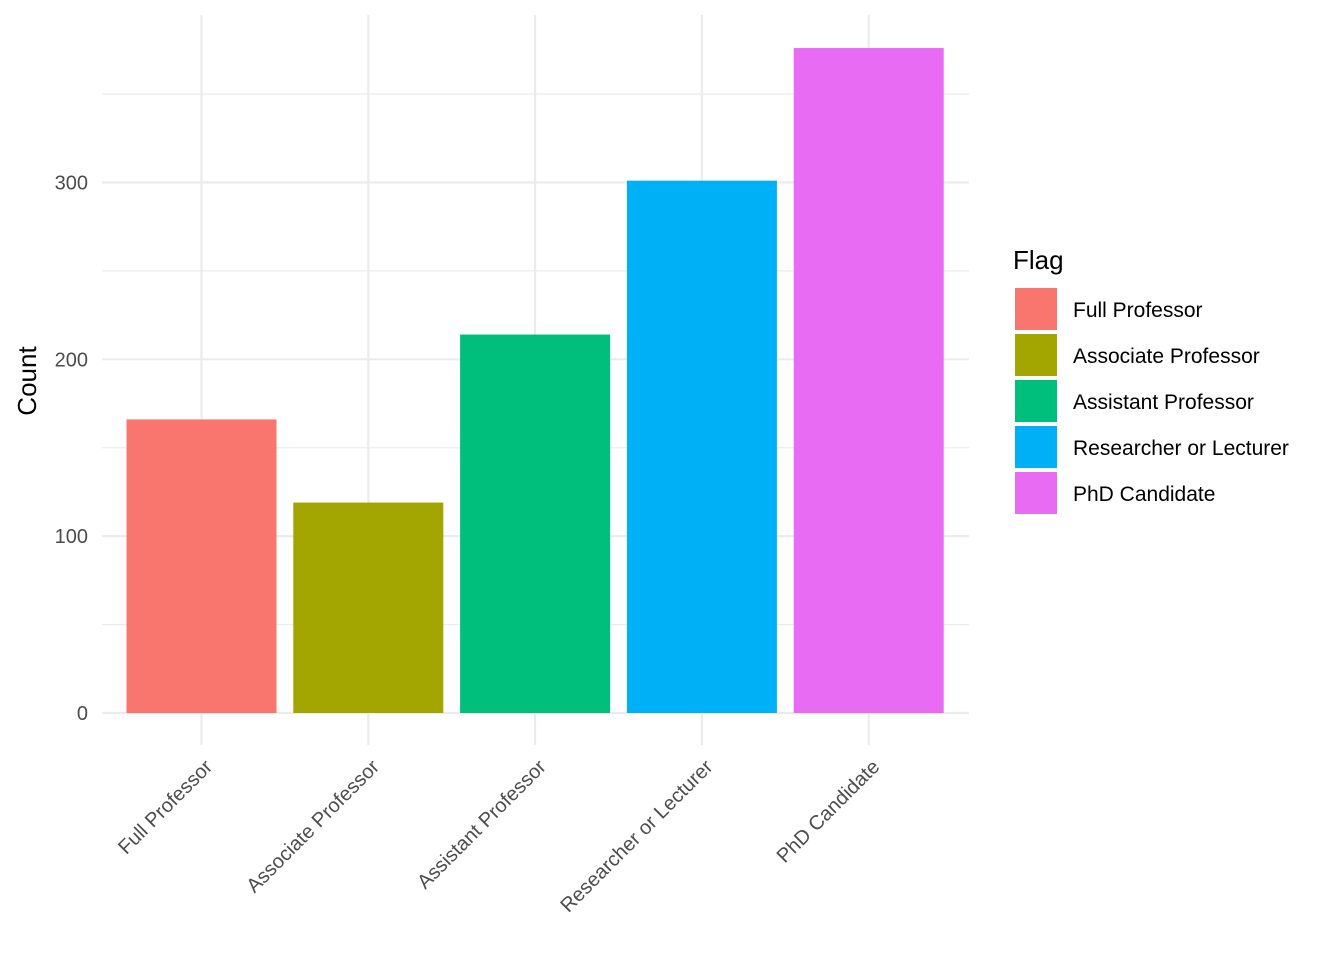 The height and width of the screenshot is (960, 1344). I want to click on bar-associate-professor, so click(368, 607).